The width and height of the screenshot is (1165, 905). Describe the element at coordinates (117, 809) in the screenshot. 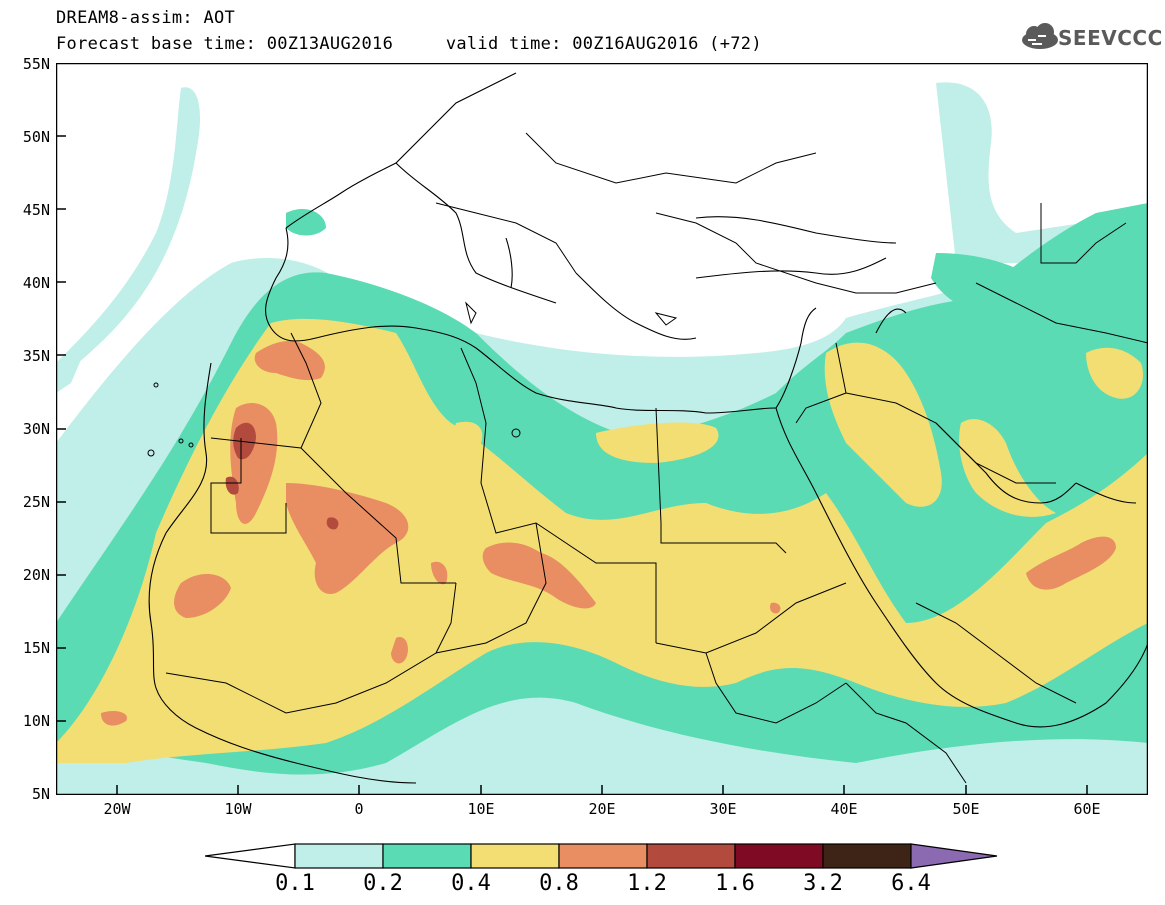

I see `lon-label: 20W` at that location.